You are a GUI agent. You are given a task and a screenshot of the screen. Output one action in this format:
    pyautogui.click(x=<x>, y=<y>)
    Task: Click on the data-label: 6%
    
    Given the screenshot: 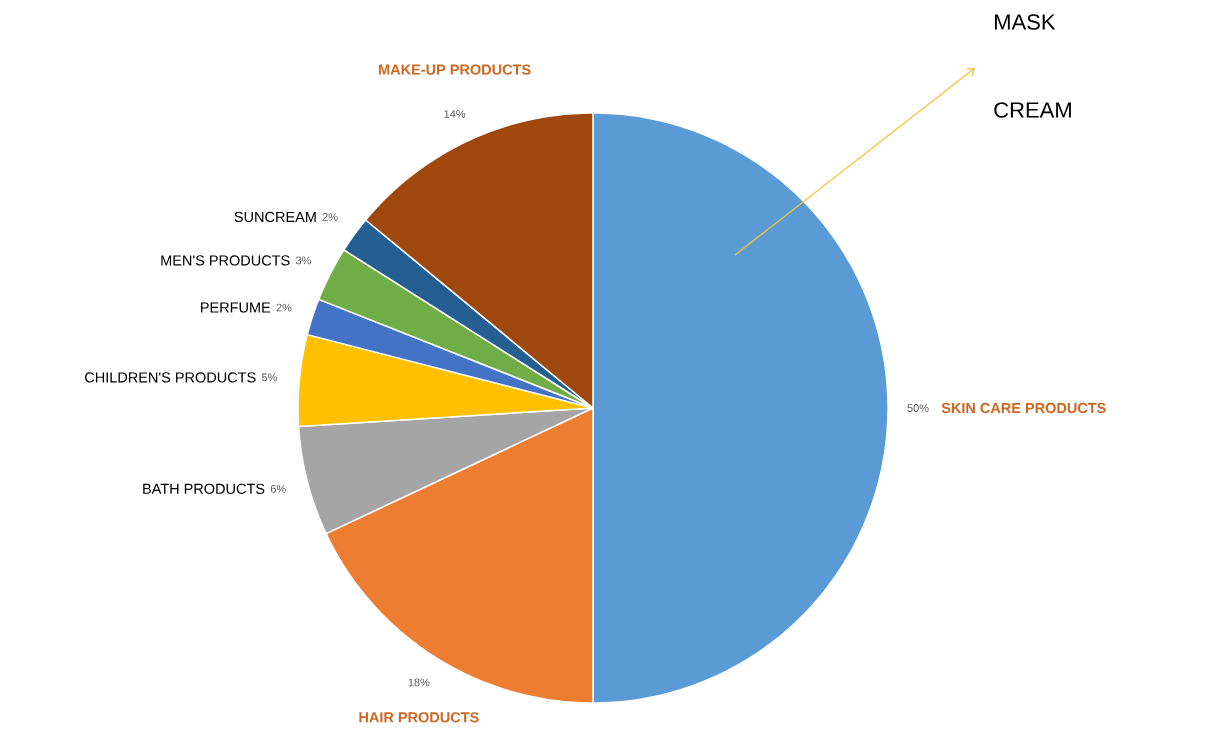 What is the action you would take?
    pyautogui.click(x=278, y=488)
    